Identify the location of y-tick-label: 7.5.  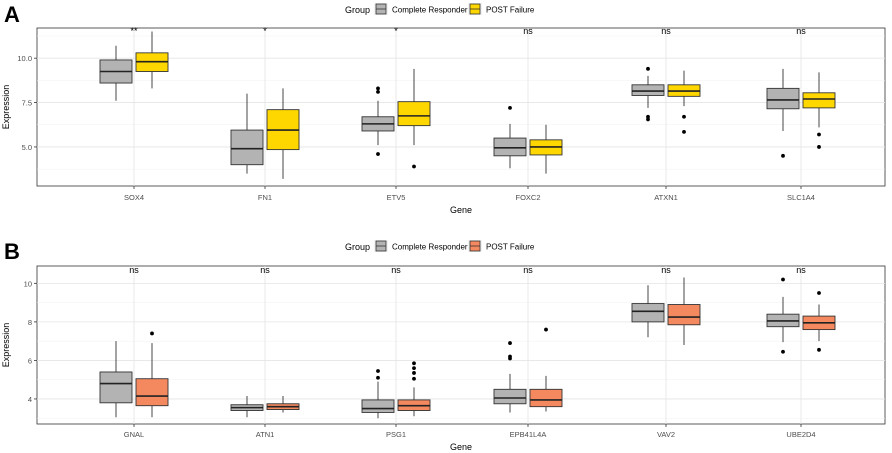
(27, 103).